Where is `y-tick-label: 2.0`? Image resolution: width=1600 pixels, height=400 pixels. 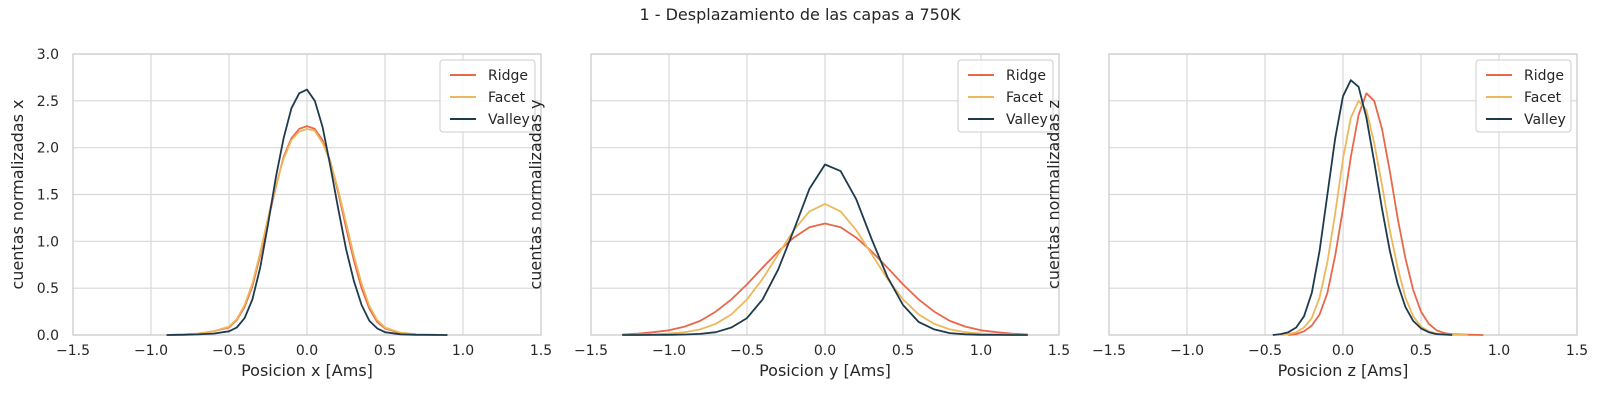
y-tick-label: 2.0 is located at coordinates (48, 149).